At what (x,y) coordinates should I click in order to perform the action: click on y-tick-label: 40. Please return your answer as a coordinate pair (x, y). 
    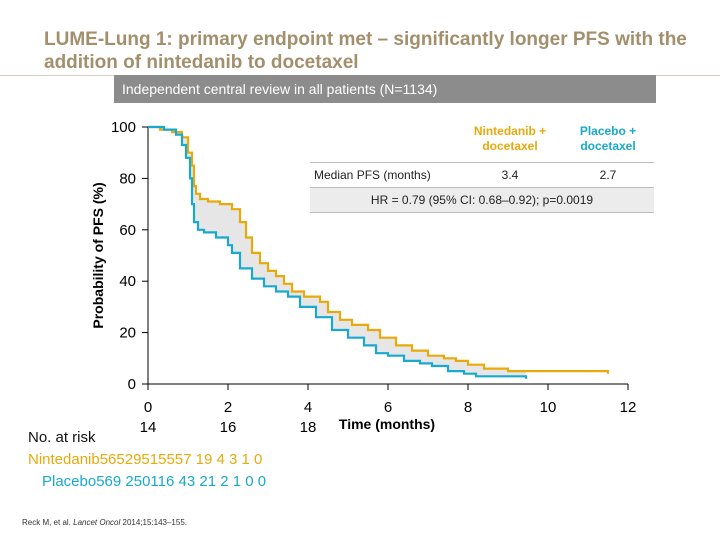
    Looking at the image, I should click on (127, 281).